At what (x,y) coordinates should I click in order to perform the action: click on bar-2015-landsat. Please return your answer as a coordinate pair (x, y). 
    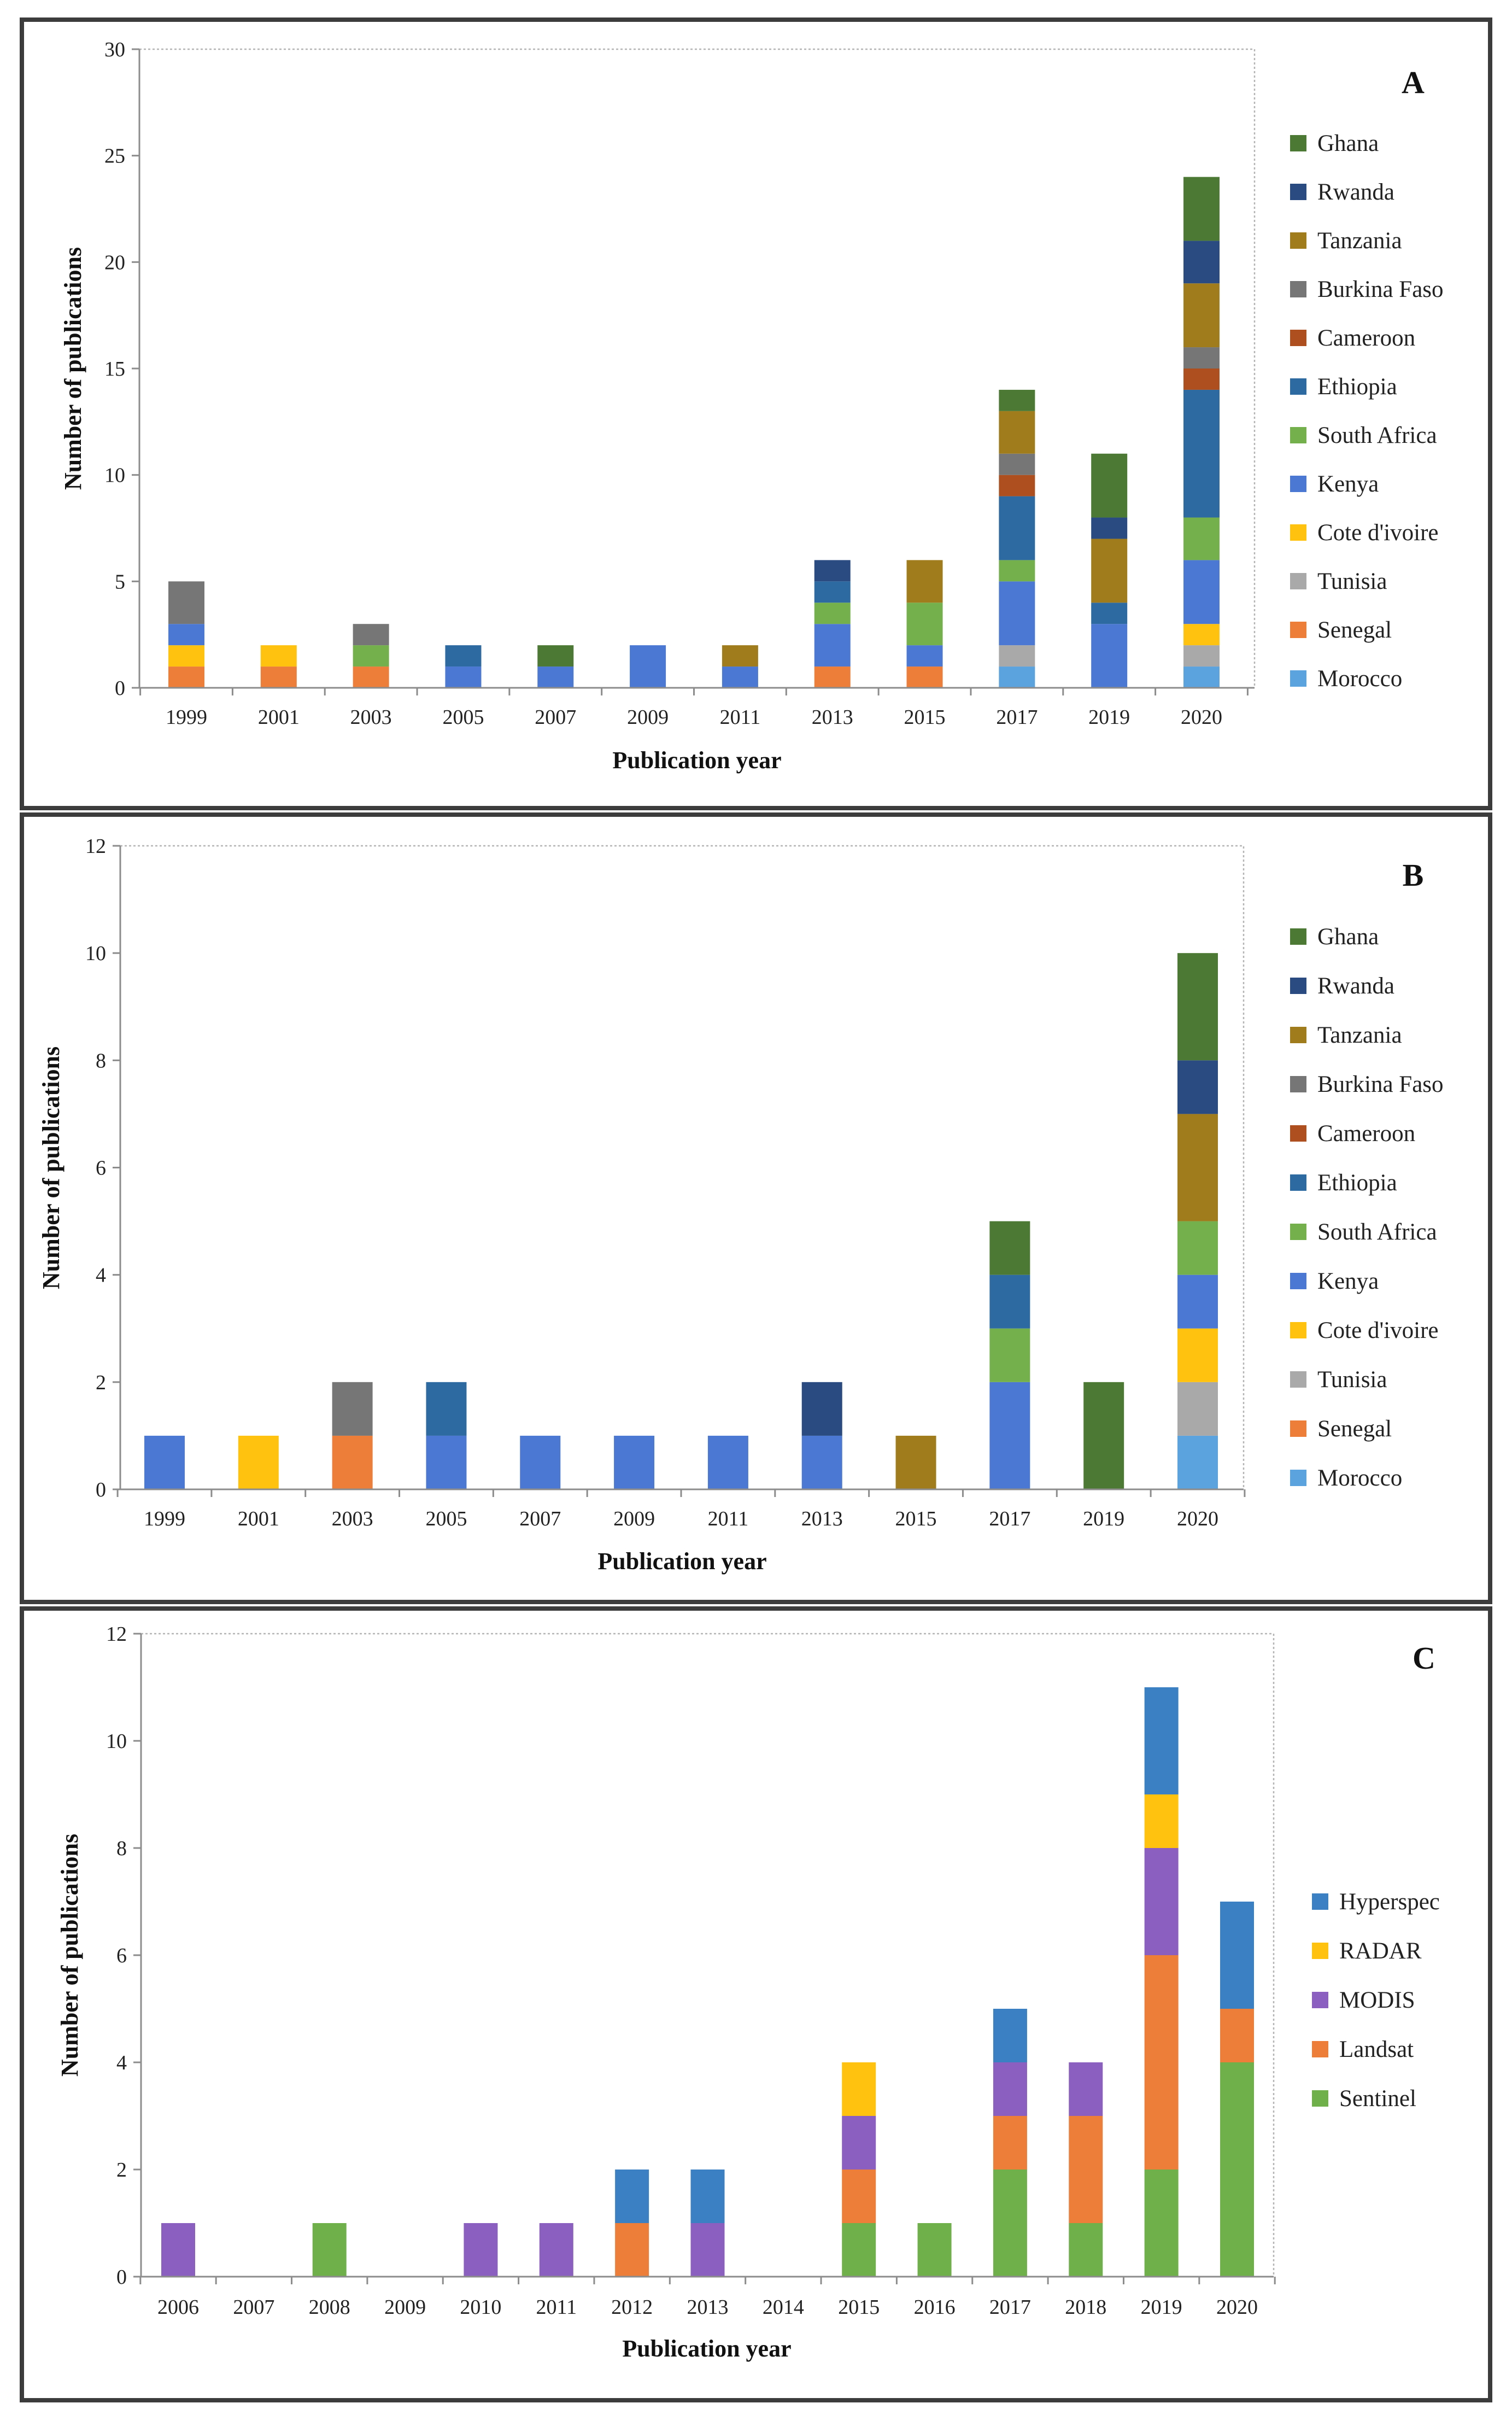
    Looking at the image, I should click on (859, 2196).